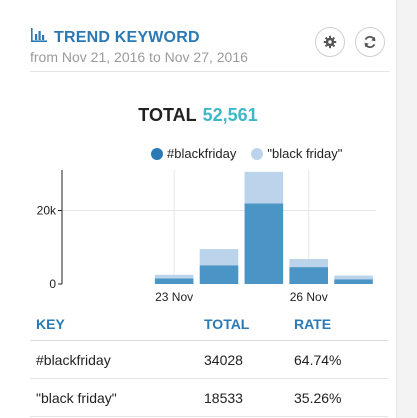 This screenshot has height=418, width=417. I want to click on table-header-row: KEY TOTAL RATE, so click(209, 323).